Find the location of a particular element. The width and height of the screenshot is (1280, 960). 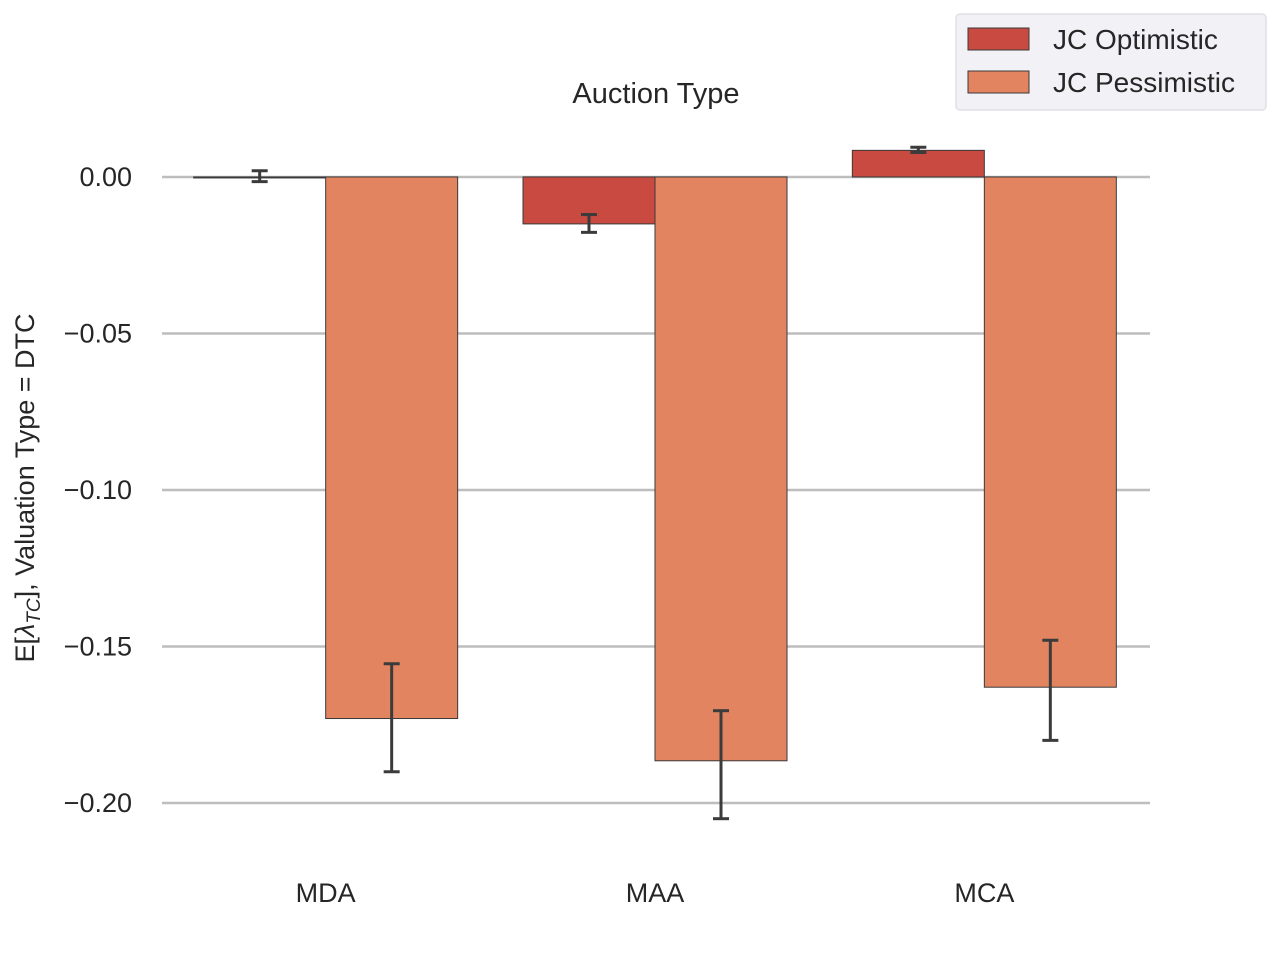

y-tick-label: −0.20 is located at coordinates (98, 803).